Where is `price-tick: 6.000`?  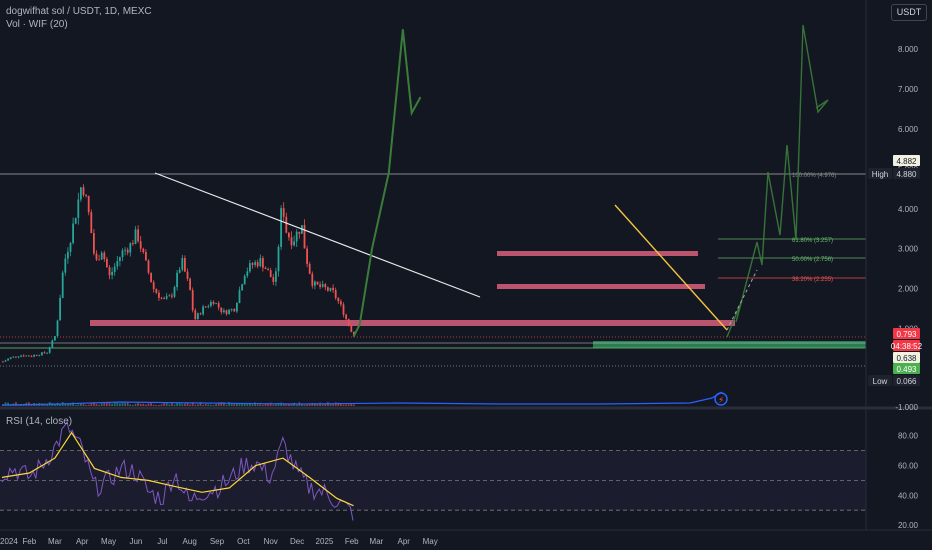
price-tick: 6.000 is located at coordinates (908, 129).